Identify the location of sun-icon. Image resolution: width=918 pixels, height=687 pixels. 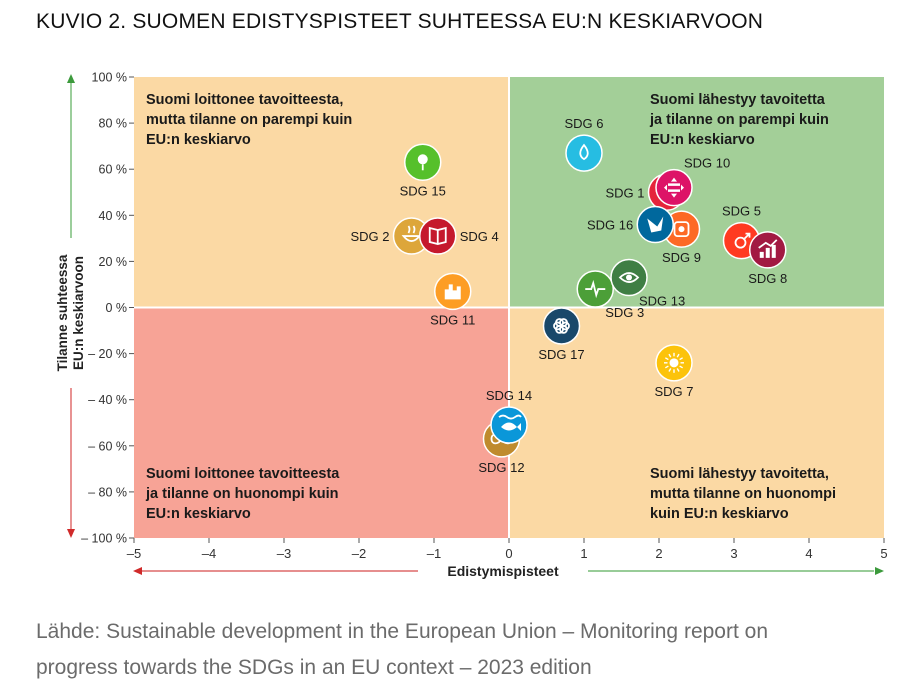
(674, 362).